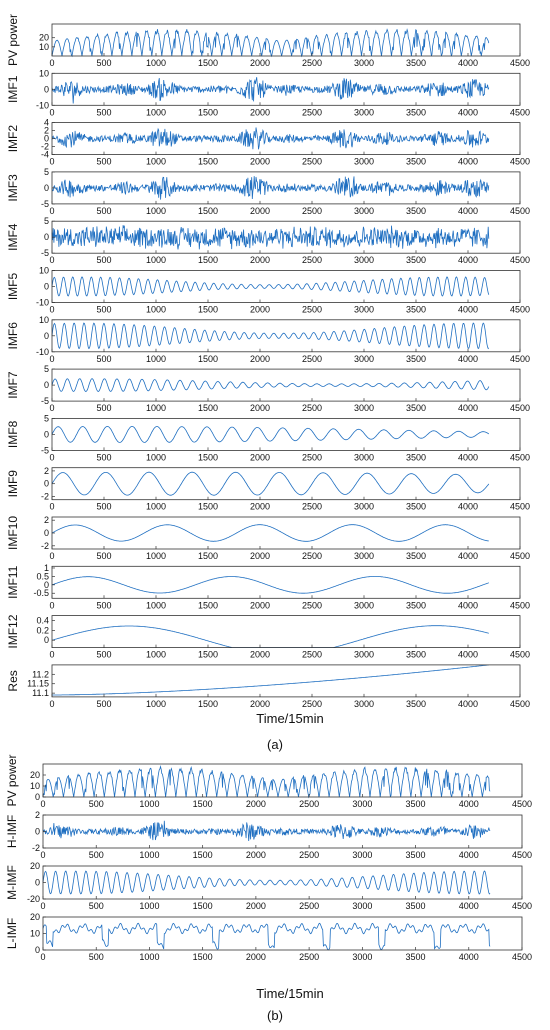 The image size is (550, 1030). What do you see at coordinates (289, 993) in the screenshot?
I see `panel-b-xlabel: Time/15min` at bounding box center [289, 993].